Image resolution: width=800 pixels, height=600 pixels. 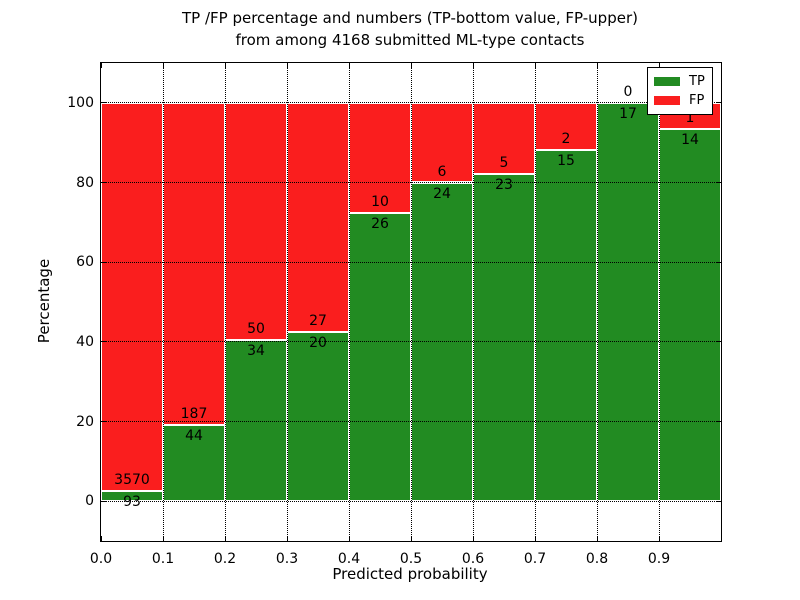 What do you see at coordinates (132, 502) in the screenshot?
I see `bar-label-tp: 93` at bounding box center [132, 502].